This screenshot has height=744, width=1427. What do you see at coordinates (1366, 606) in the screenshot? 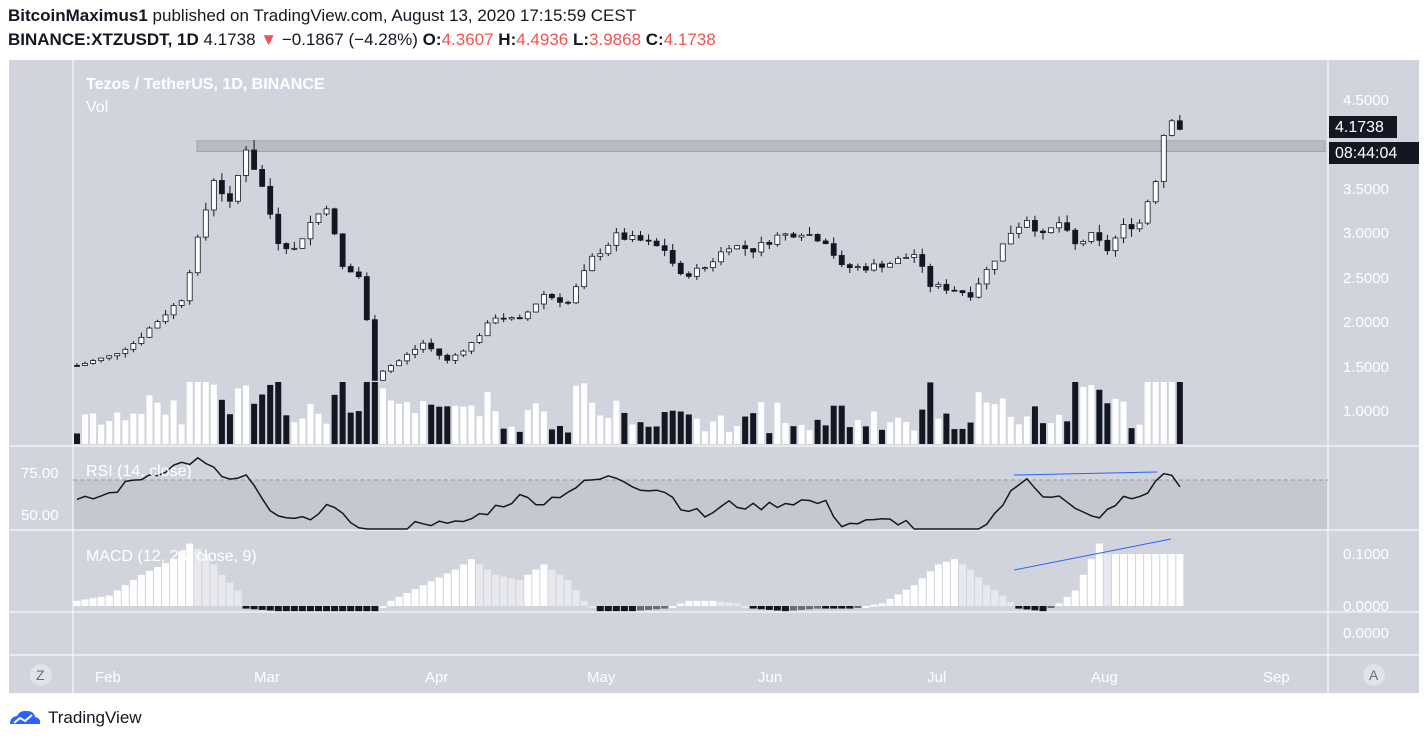
I see `macd-tick: 0.0000` at bounding box center [1366, 606].